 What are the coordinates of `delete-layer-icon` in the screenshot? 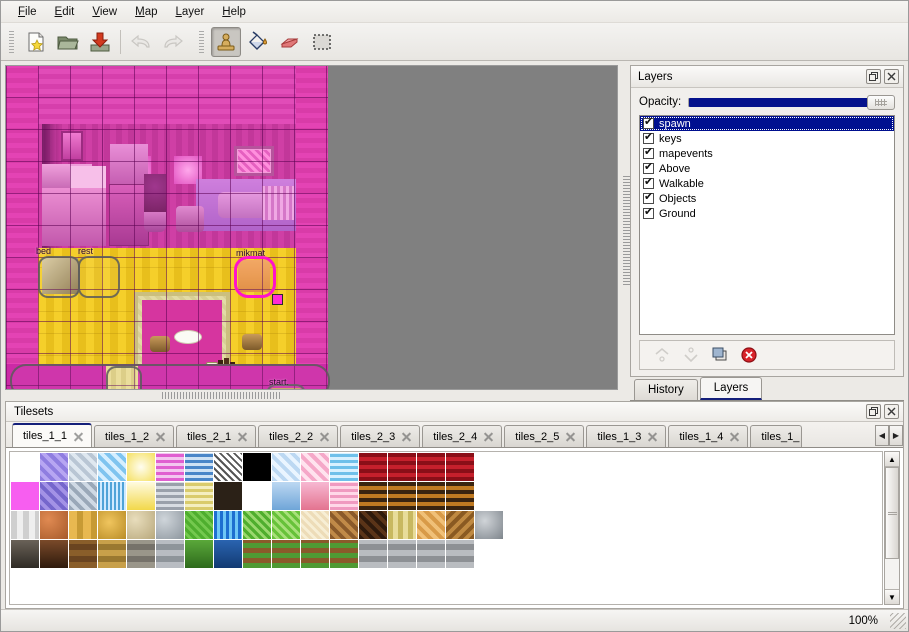 It's located at (749, 355).